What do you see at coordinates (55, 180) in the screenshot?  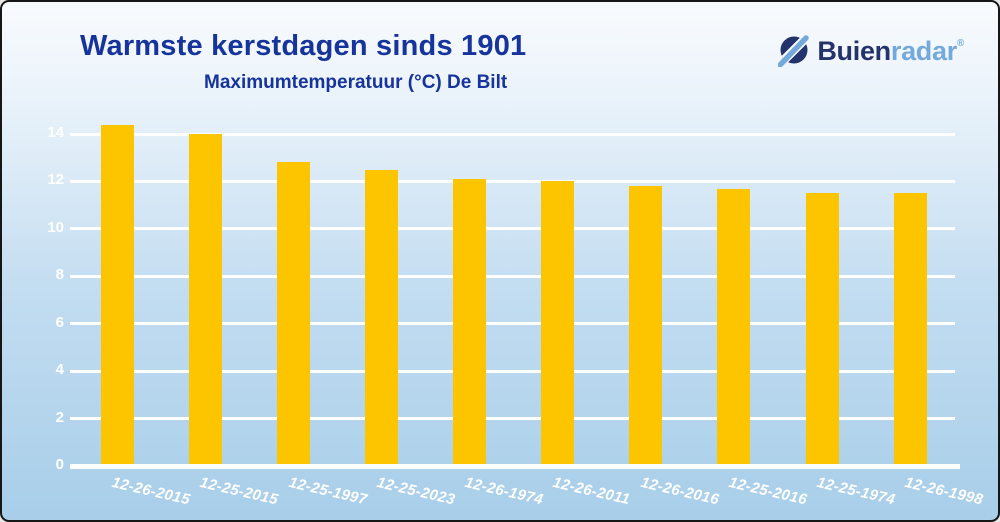 I see `y-axis-label-12: 12` at bounding box center [55, 180].